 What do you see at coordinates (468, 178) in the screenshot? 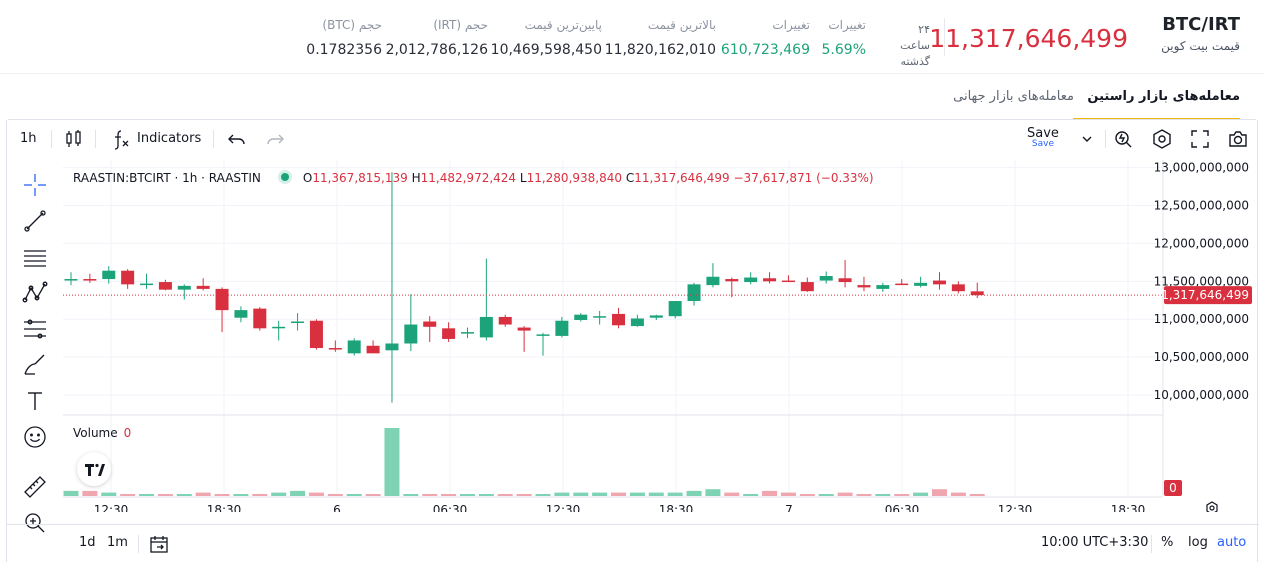
I see `high-value: 11,482,972,424` at bounding box center [468, 178].